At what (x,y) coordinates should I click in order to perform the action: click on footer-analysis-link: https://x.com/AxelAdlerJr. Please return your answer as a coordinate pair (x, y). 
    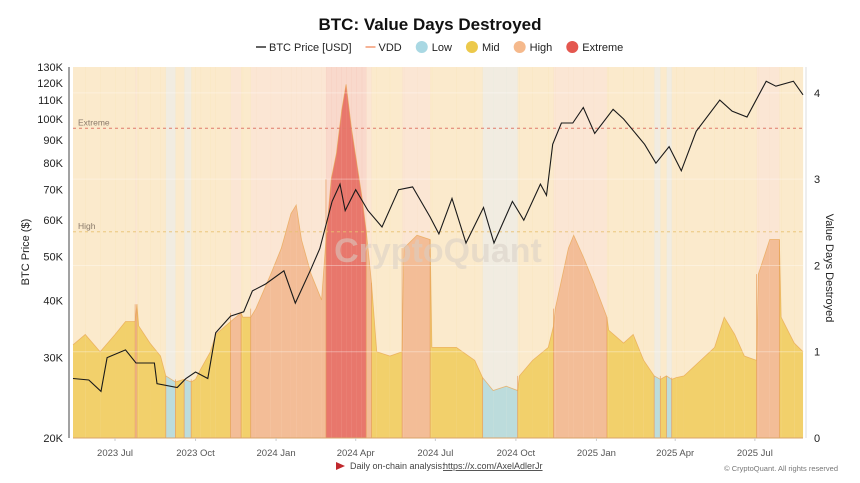
    Looking at the image, I should click on (493, 466).